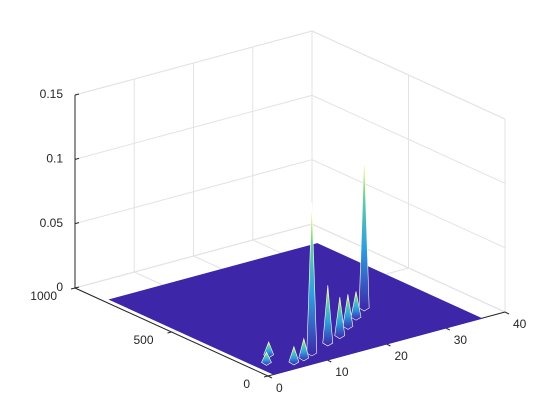 The width and height of the screenshot is (560, 420). Describe the element at coordinates (342, 372) in the screenshot. I see `x-tick-label: 10` at that location.